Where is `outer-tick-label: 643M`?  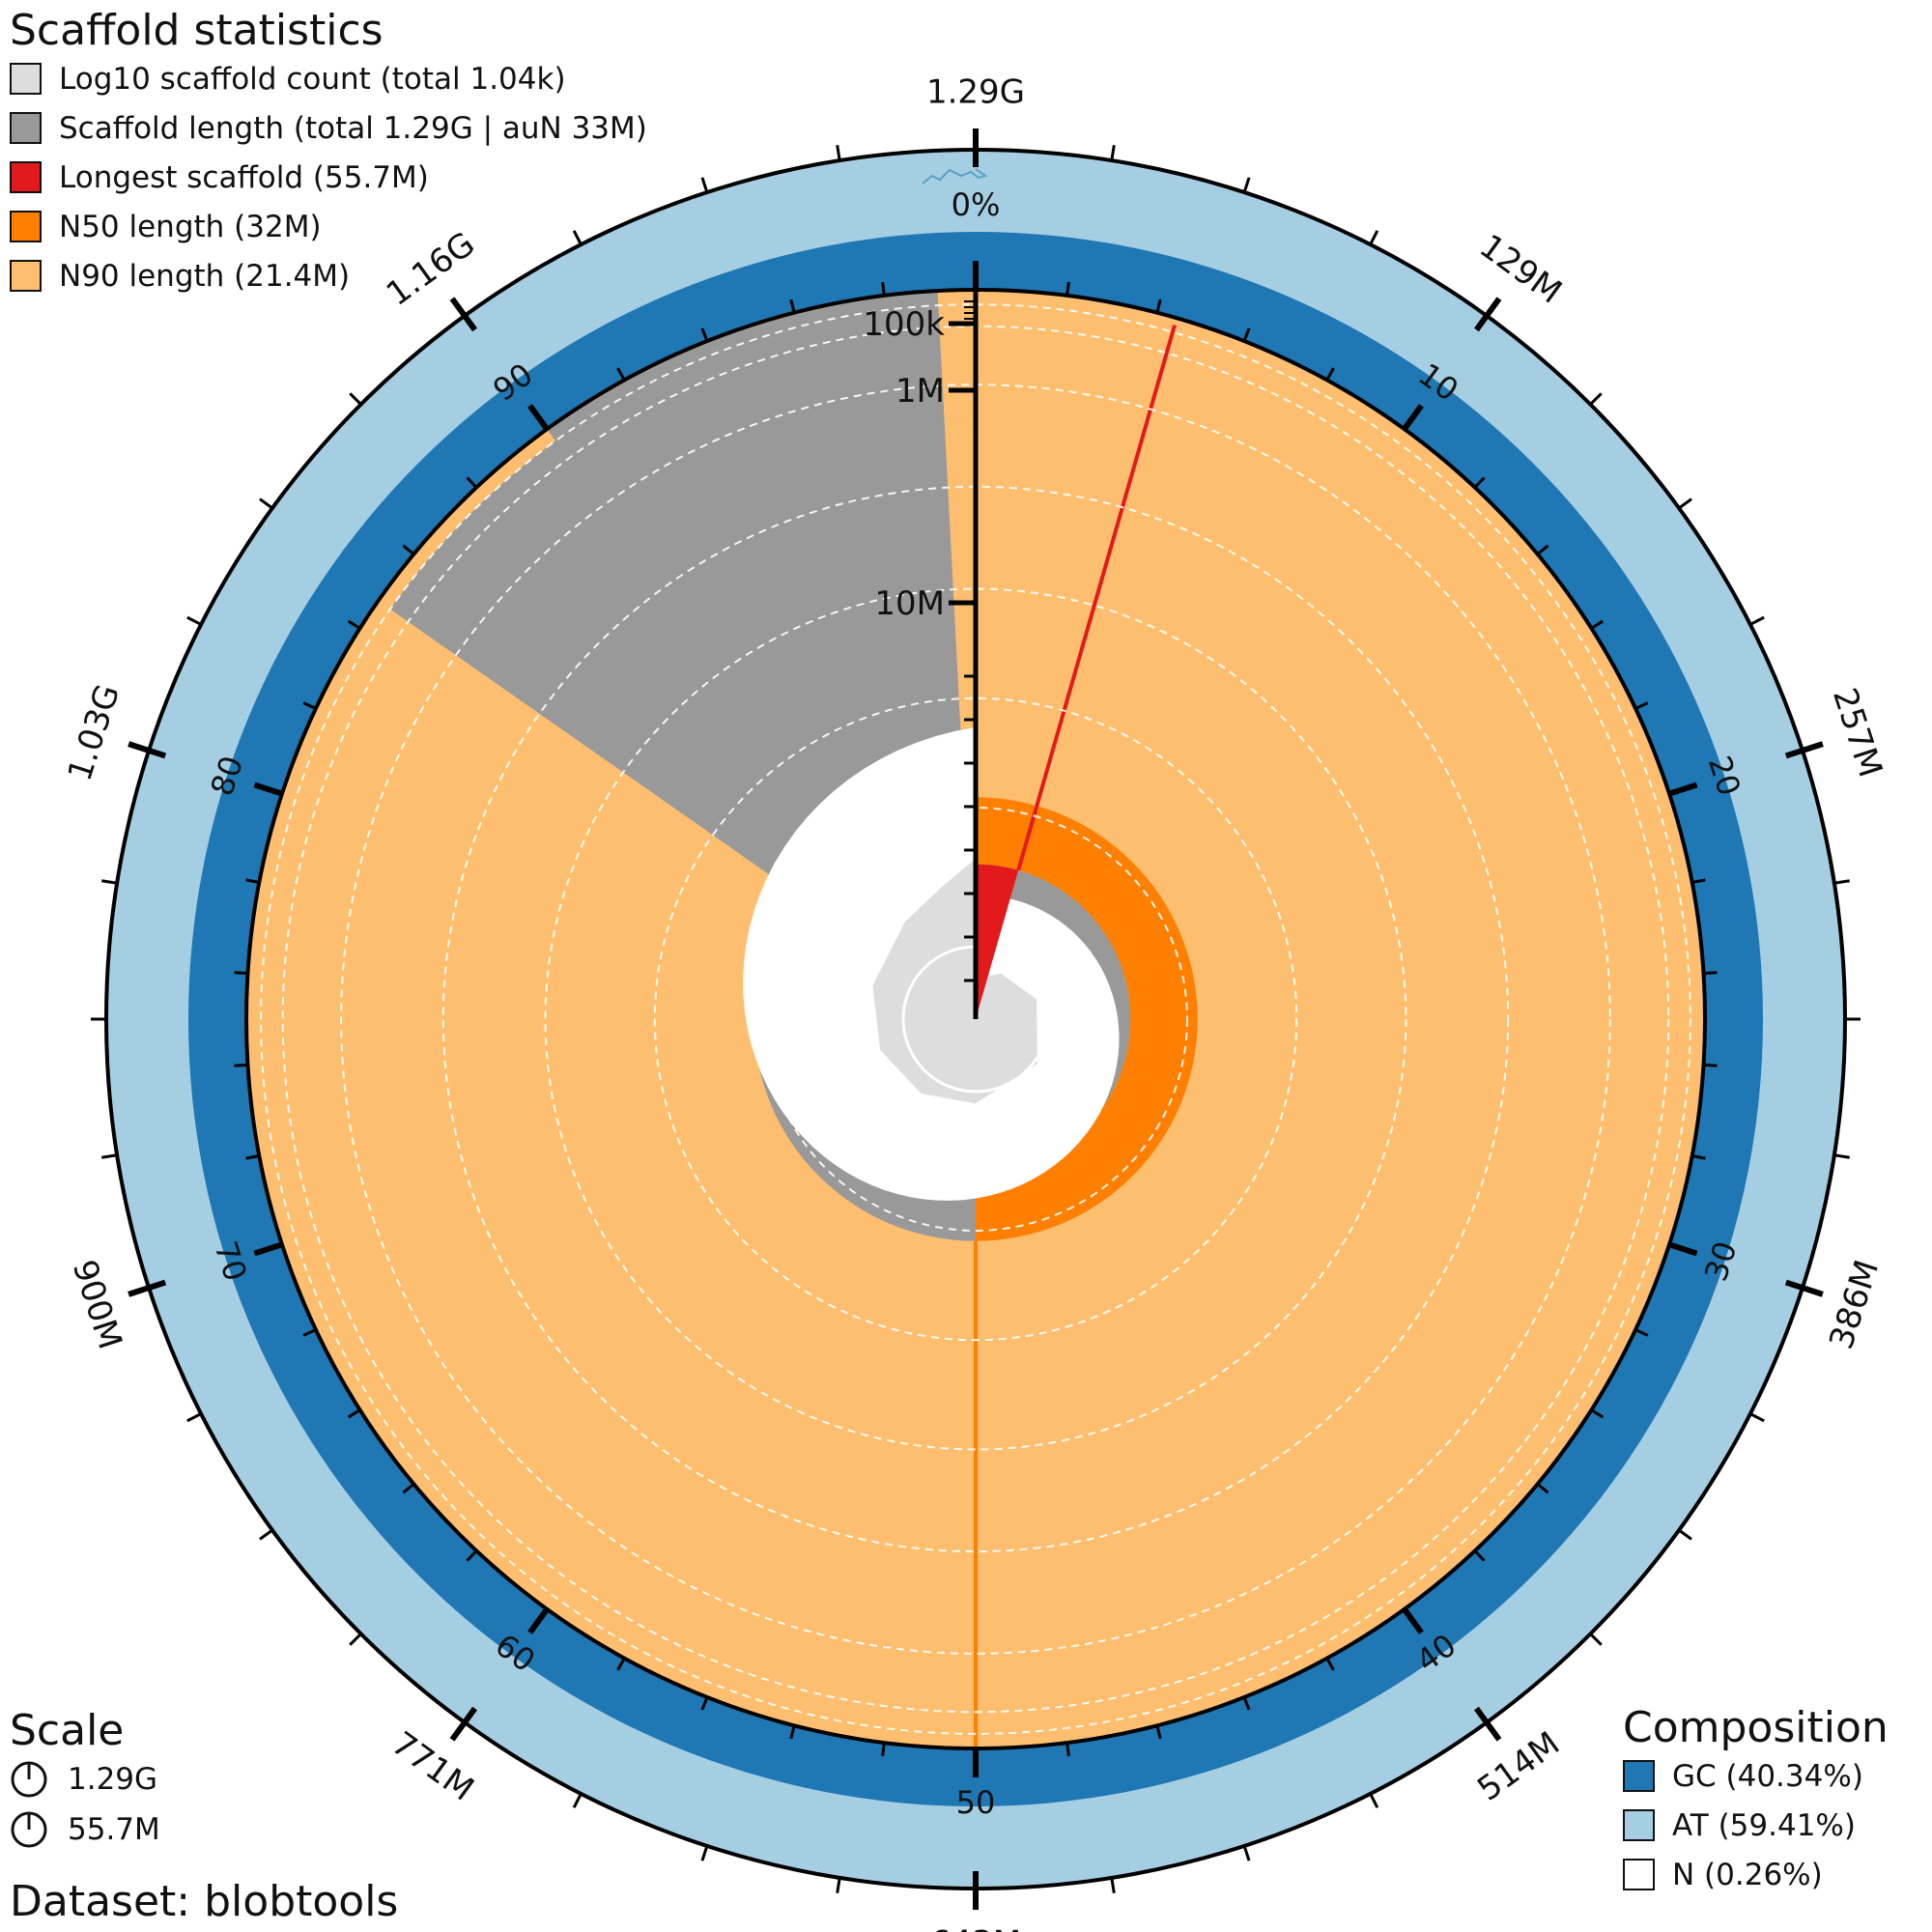
outer-tick-label: 643M is located at coordinates (975, 1928).